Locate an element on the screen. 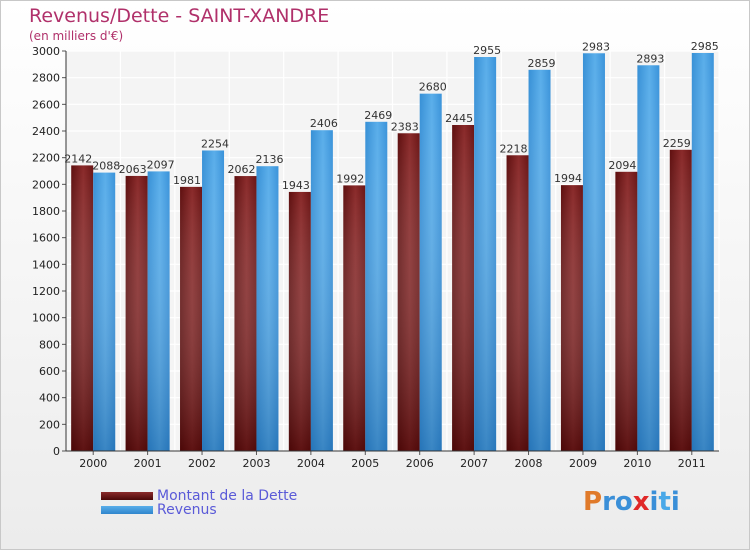 The height and width of the screenshot is (550, 750). legend-swatch-revenus is located at coordinates (127, 510).